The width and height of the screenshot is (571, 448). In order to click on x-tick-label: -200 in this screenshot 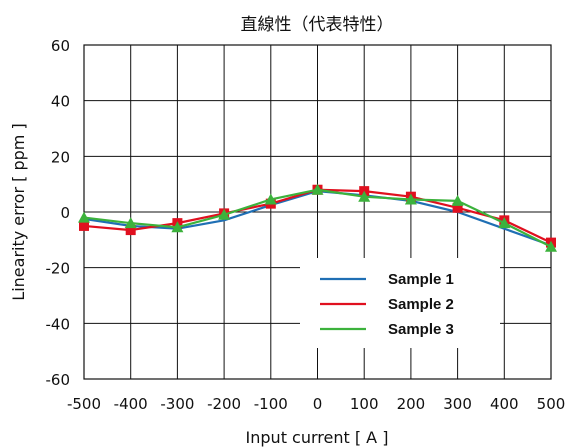, I will do `click(224, 404)`.